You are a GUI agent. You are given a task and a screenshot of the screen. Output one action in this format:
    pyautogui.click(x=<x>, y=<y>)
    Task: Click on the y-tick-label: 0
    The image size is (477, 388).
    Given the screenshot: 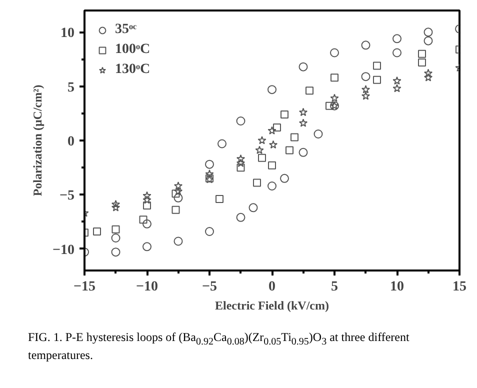 What is the action you would take?
    pyautogui.click(x=71, y=142)
    